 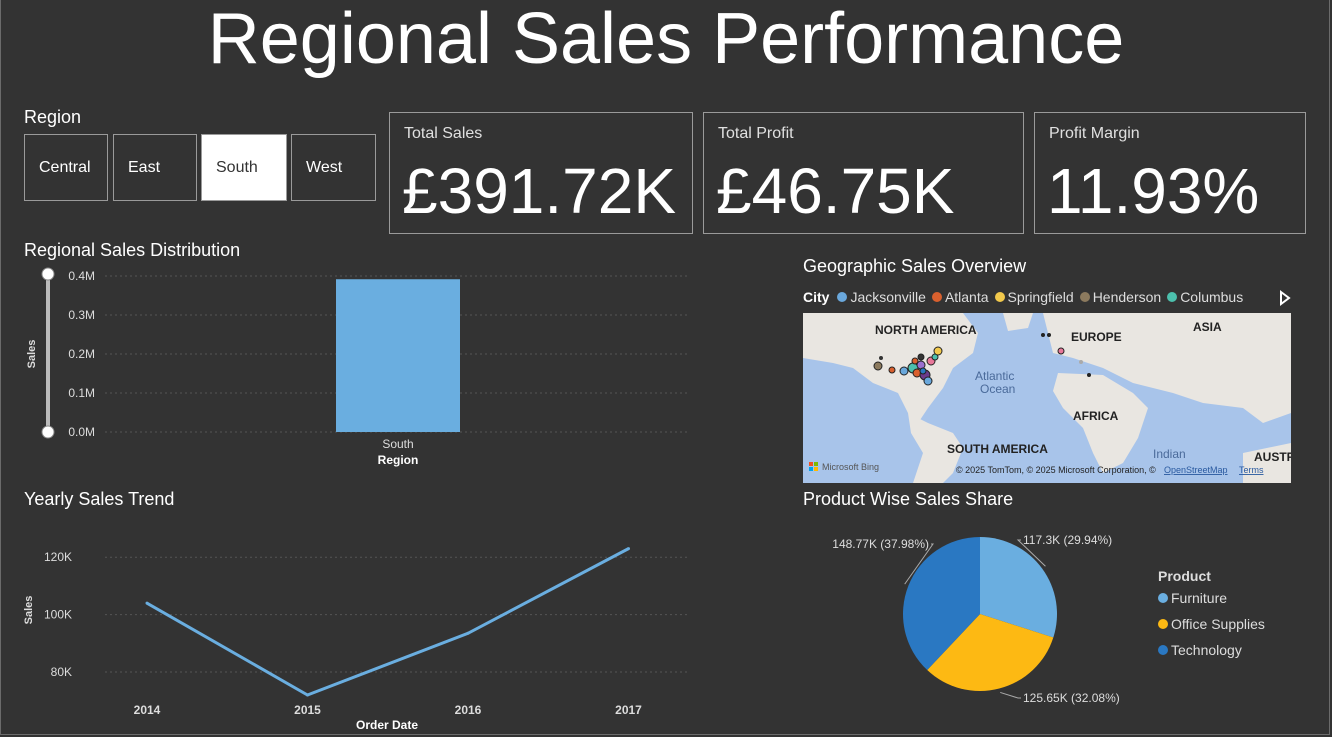 What do you see at coordinates (333, 167) in the screenshot?
I see `region-option-west: West` at bounding box center [333, 167].